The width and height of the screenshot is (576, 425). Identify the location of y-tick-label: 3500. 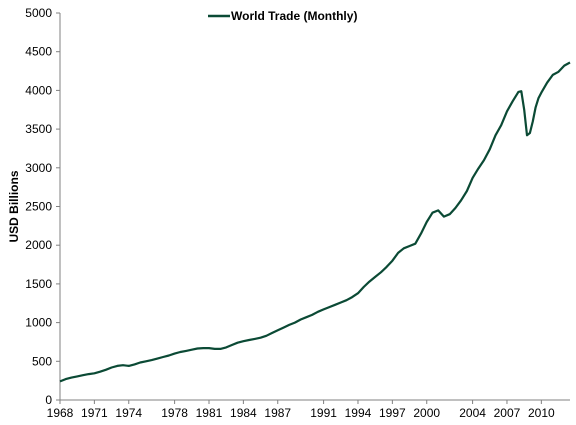
(38, 129).